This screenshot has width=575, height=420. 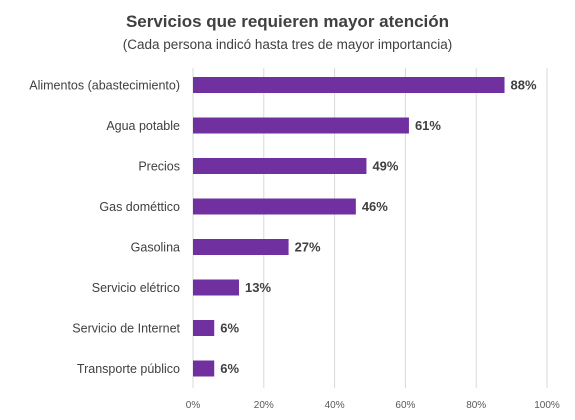 What do you see at coordinates (524, 85) in the screenshot?
I see `data-label: 88%` at bounding box center [524, 85].